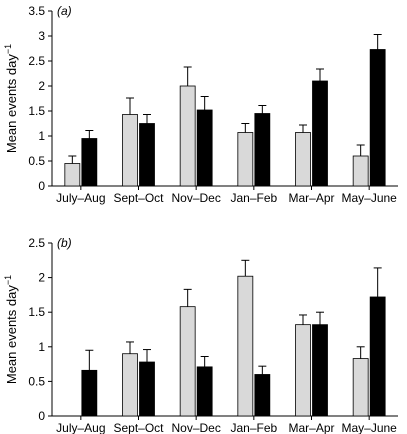  What do you see at coordinates (64, 243) in the screenshot?
I see `panel-label: (b)` at bounding box center [64, 243].